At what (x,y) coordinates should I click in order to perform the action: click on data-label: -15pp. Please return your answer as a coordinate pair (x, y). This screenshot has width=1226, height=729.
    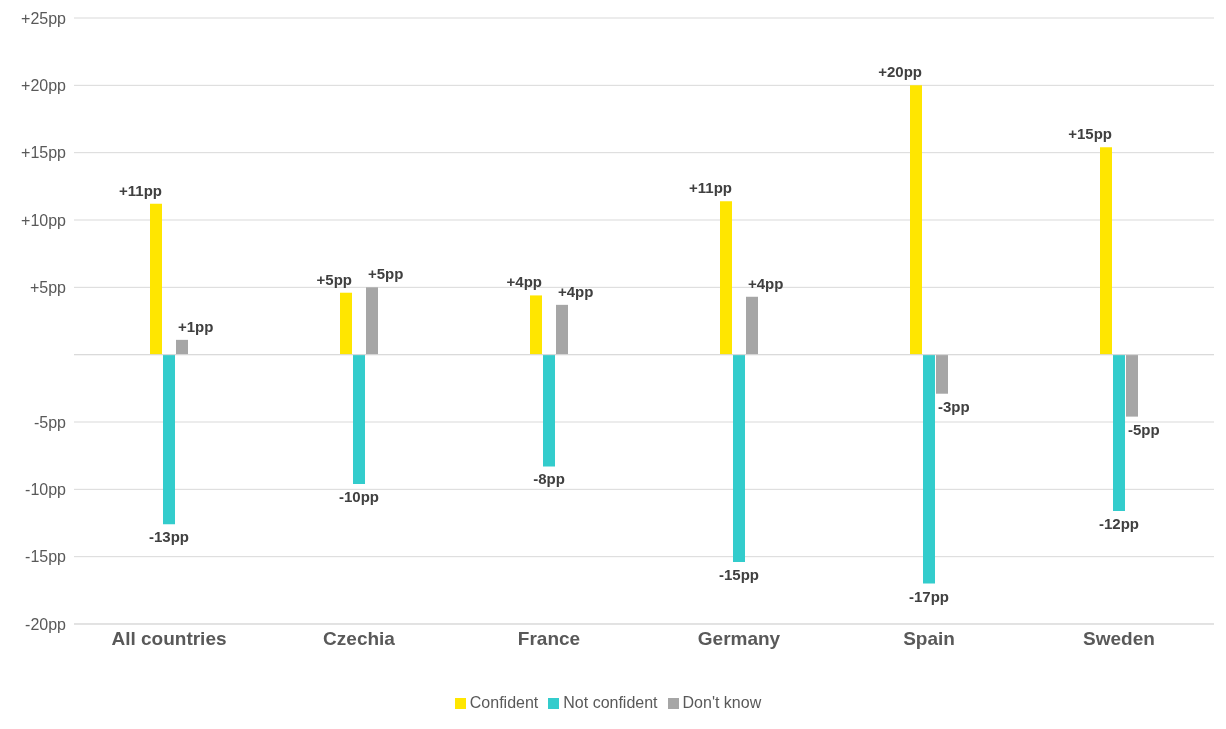
    Looking at the image, I should click on (739, 575).